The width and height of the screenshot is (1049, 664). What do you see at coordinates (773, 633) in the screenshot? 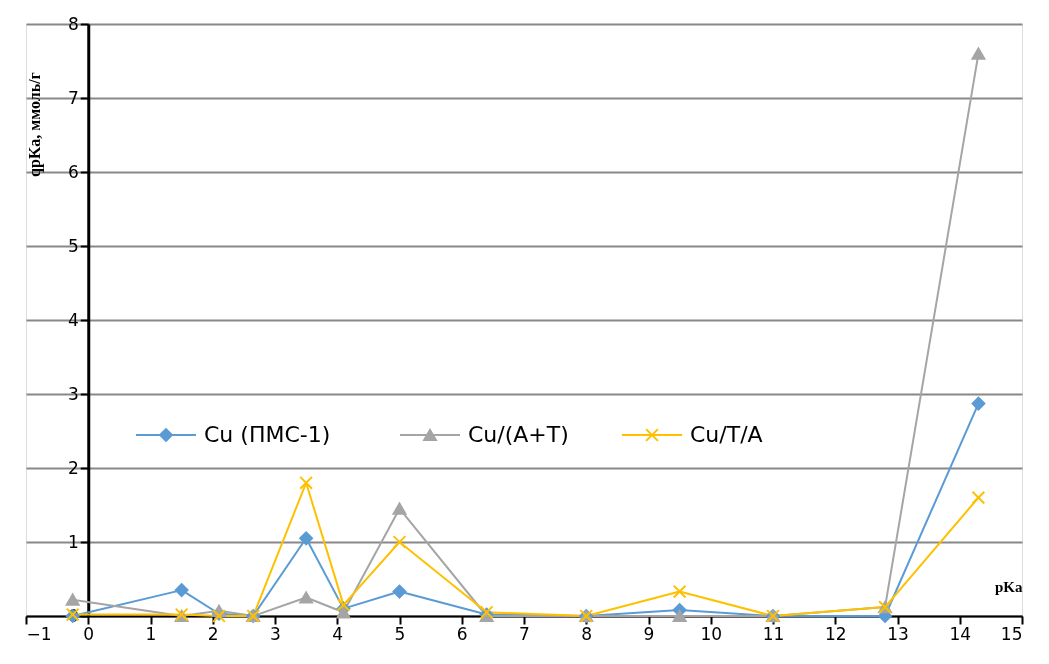
I see `x-tick-label: 11` at bounding box center [773, 633].